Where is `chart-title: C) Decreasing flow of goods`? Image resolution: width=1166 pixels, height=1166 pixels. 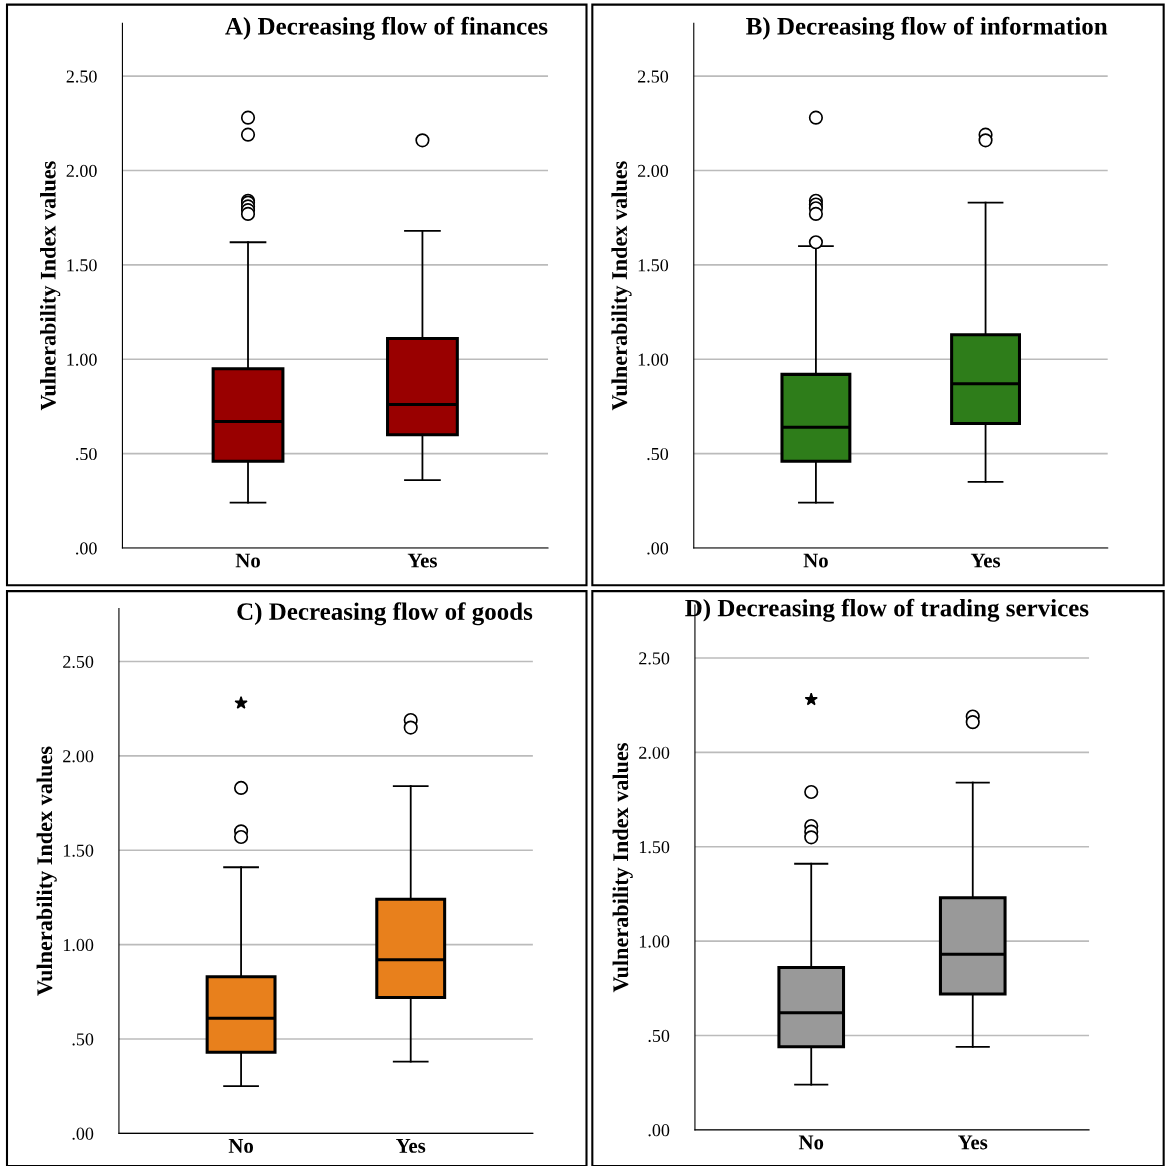 chart-title: C) Decreasing flow of goods is located at coordinates (385, 614).